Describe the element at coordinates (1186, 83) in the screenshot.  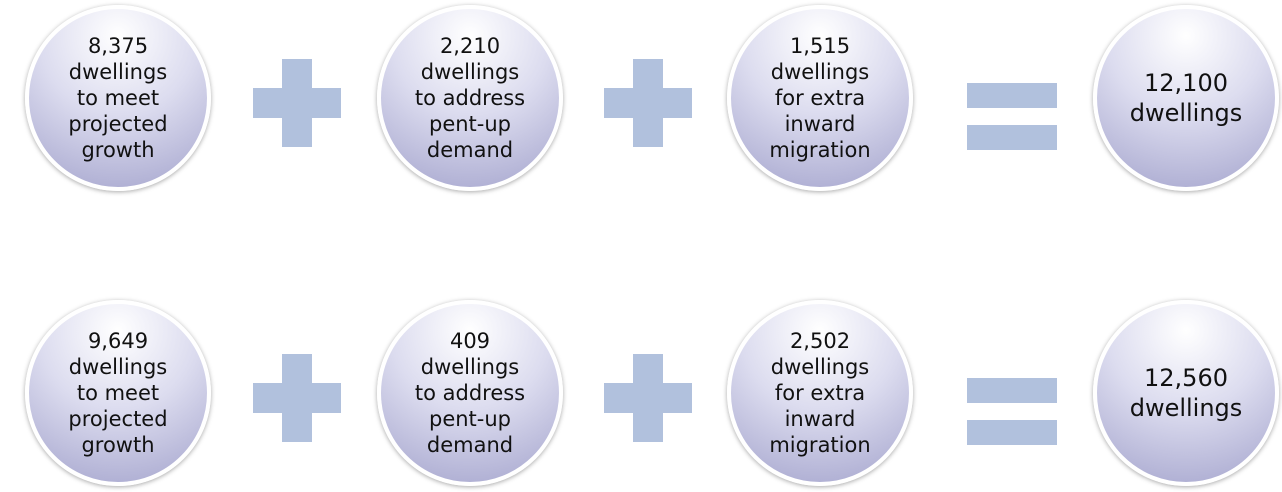
I see `circle-text: 12,100` at that location.